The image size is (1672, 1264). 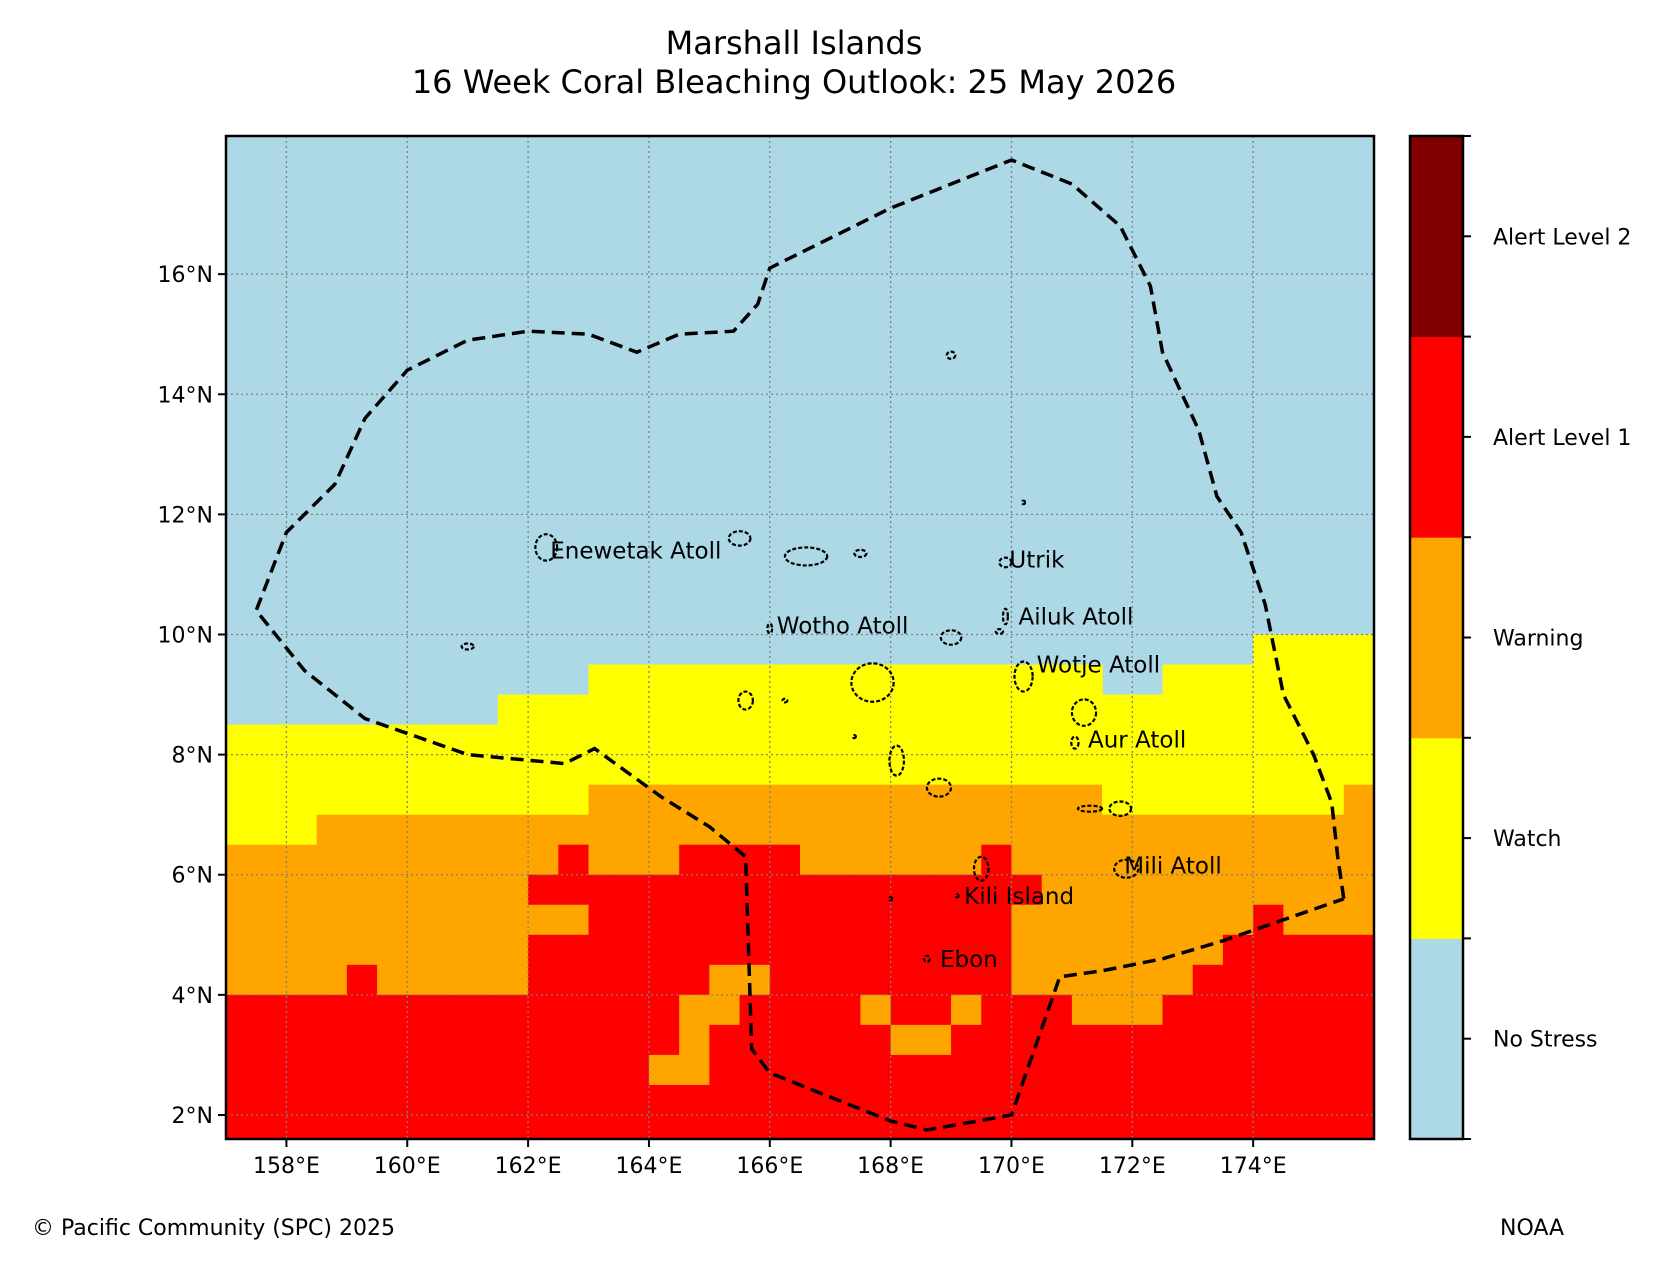 I want to click on colorbar-label: Watch, so click(x=1527, y=839).